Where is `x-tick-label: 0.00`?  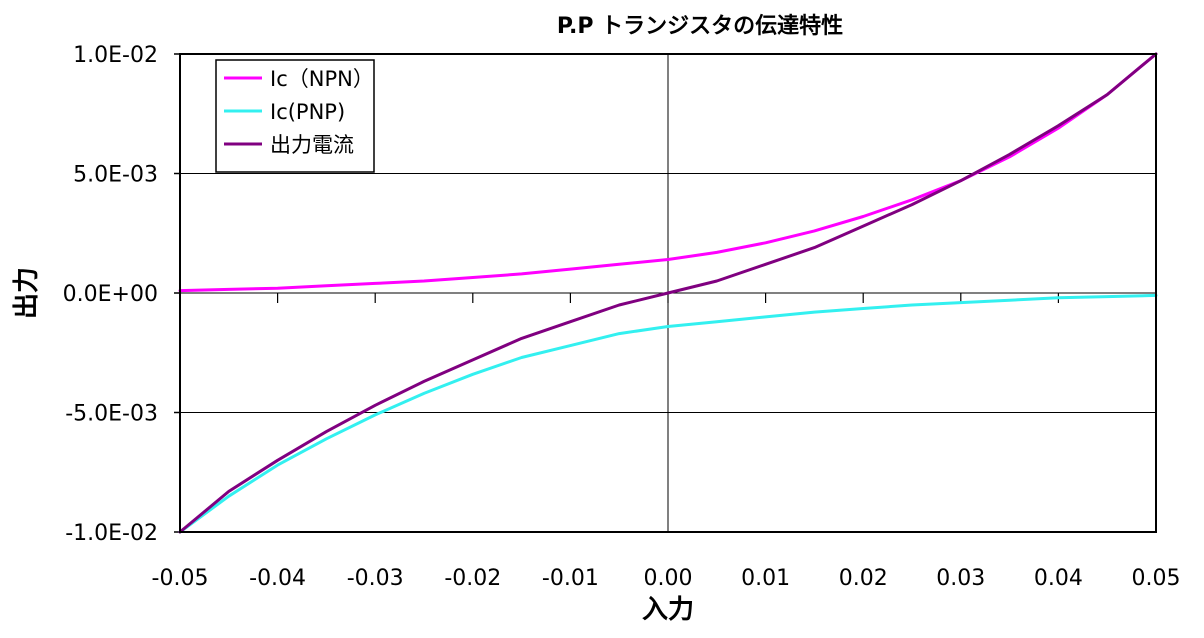
x-tick-label: 0.00 is located at coordinates (668, 578).